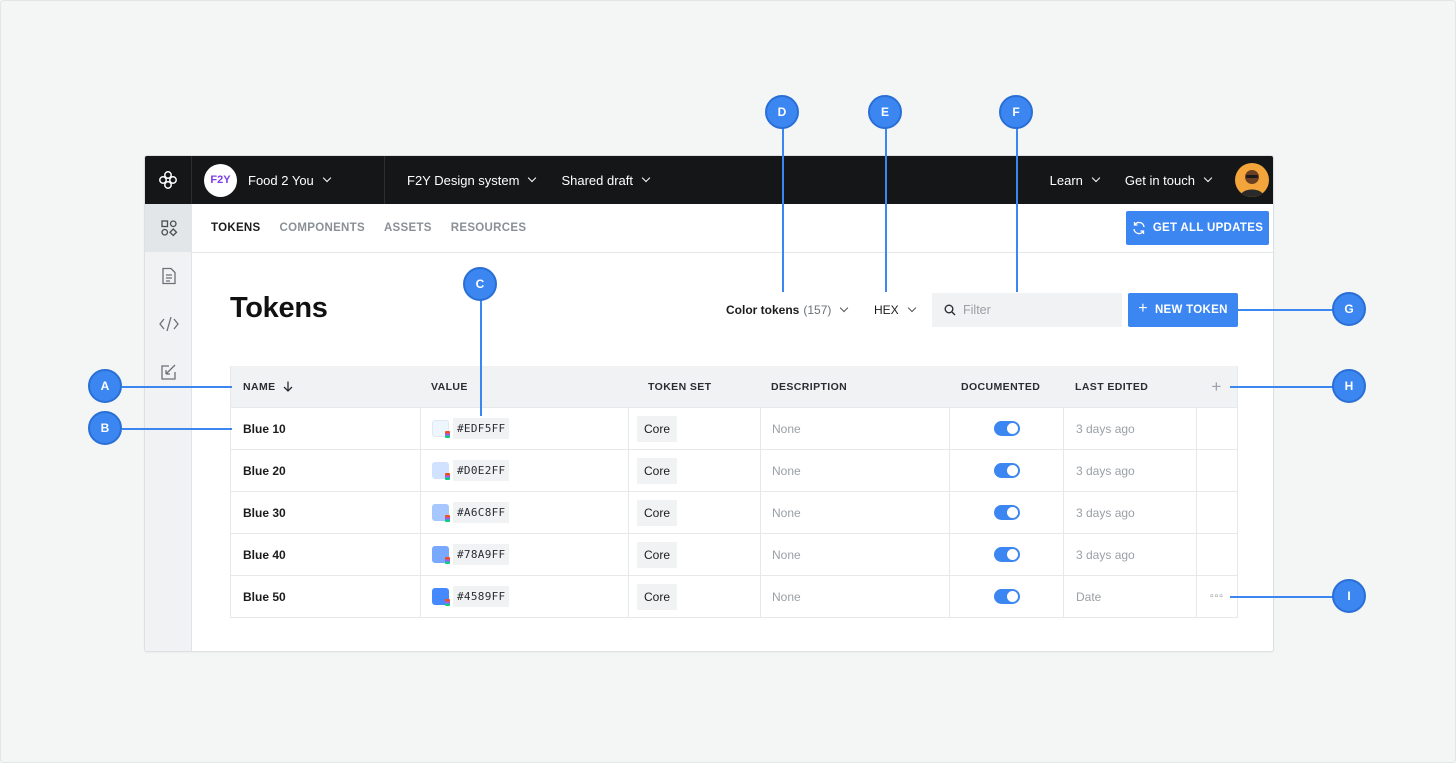 This screenshot has height=763, width=1456. What do you see at coordinates (1191, 310) in the screenshot?
I see `new-token-label: NEW TOKEN` at bounding box center [1191, 310].